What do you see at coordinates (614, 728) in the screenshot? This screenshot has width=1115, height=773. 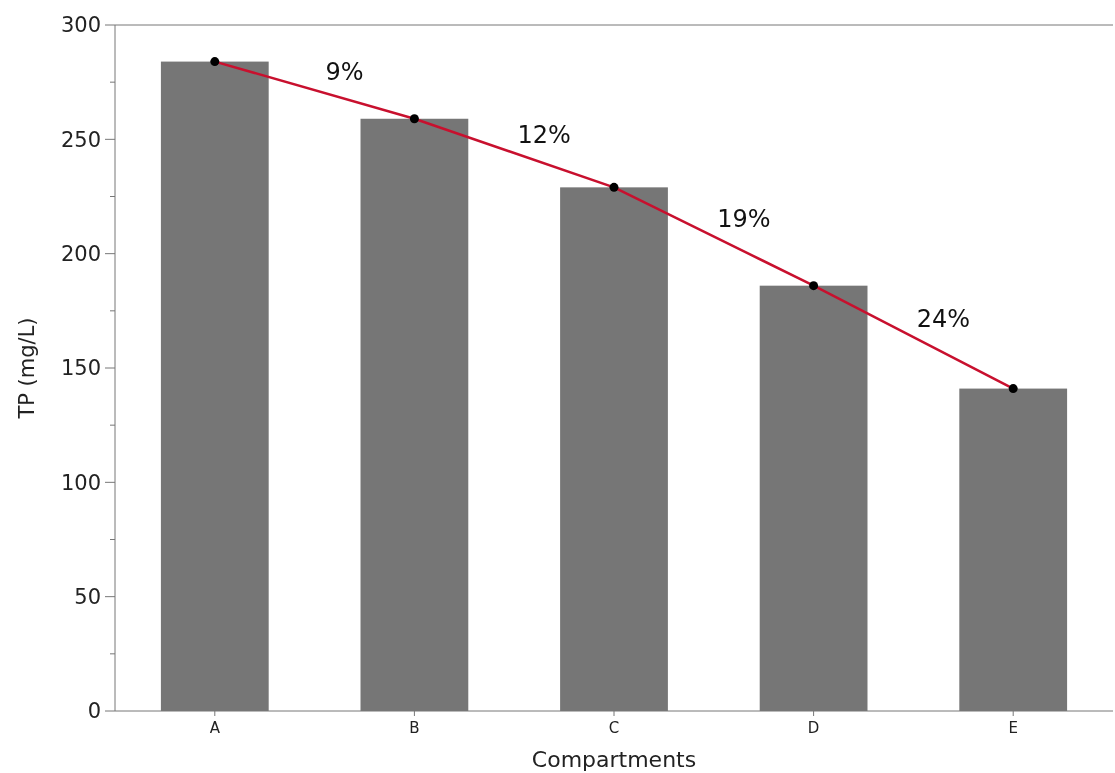 I see `x-tick-label: C` at bounding box center [614, 728].